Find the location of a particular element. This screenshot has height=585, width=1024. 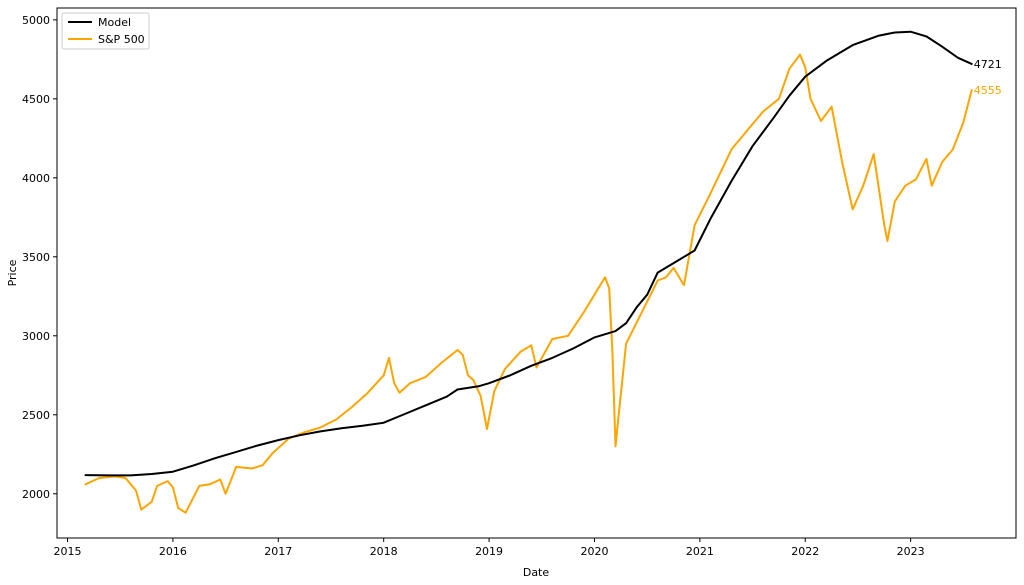

x-axis: 2015 2016 2017 2018 2019 2020 2021 2022 2023 is located at coordinates (489, 548).